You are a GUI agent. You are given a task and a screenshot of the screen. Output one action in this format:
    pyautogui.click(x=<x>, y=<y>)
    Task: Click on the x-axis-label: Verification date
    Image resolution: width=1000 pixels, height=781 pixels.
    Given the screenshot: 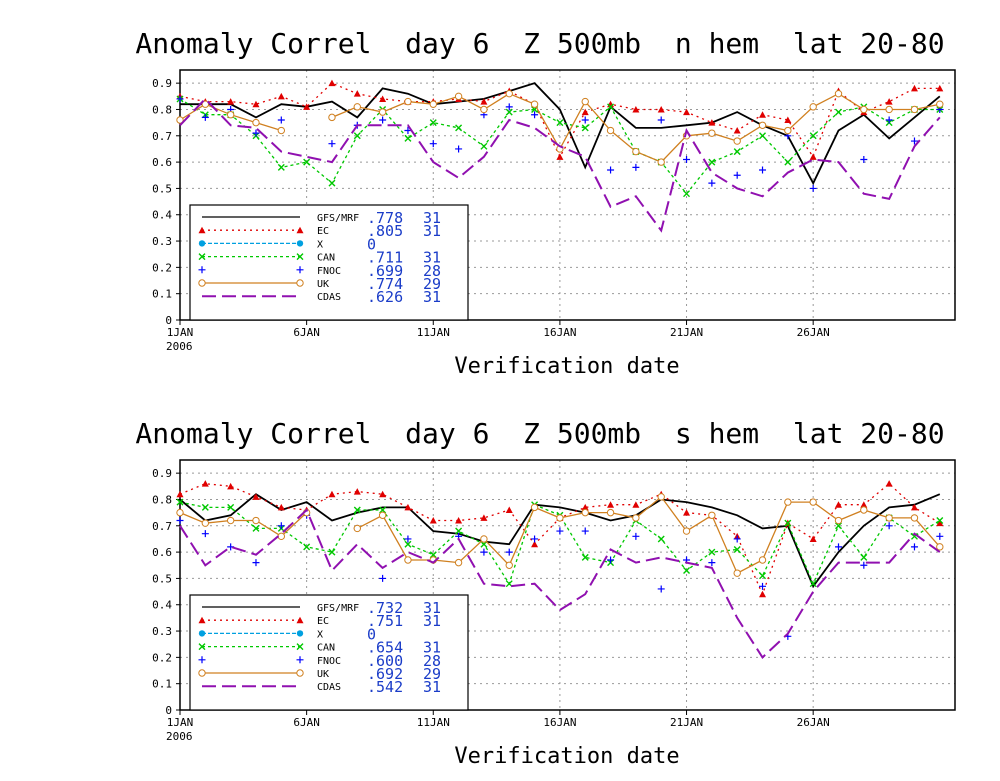 What is the action you would take?
    pyautogui.click(x=566, y=366)
    